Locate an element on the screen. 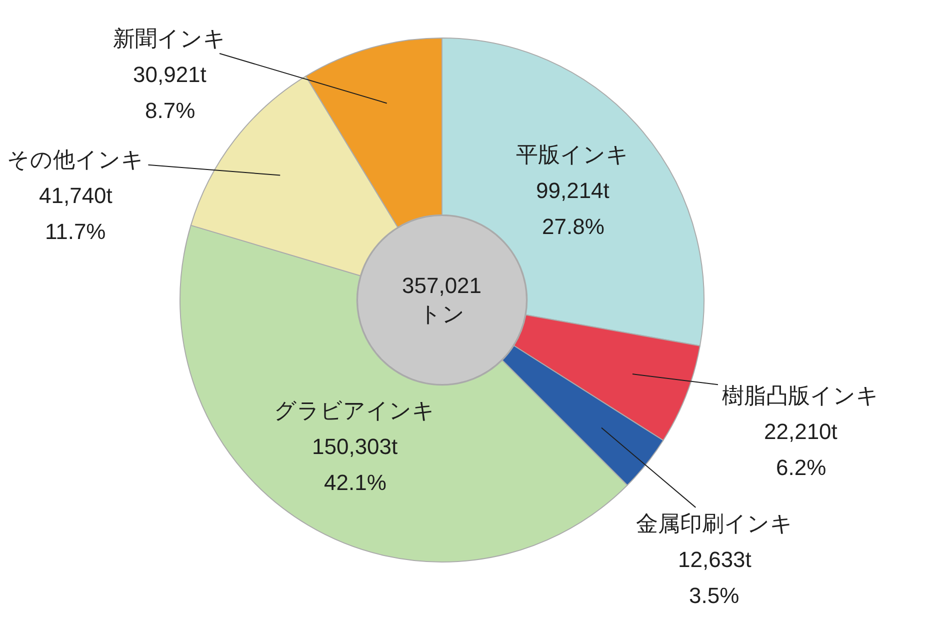  slice-label: グラビアインキ is located at coordinates (354, 410).